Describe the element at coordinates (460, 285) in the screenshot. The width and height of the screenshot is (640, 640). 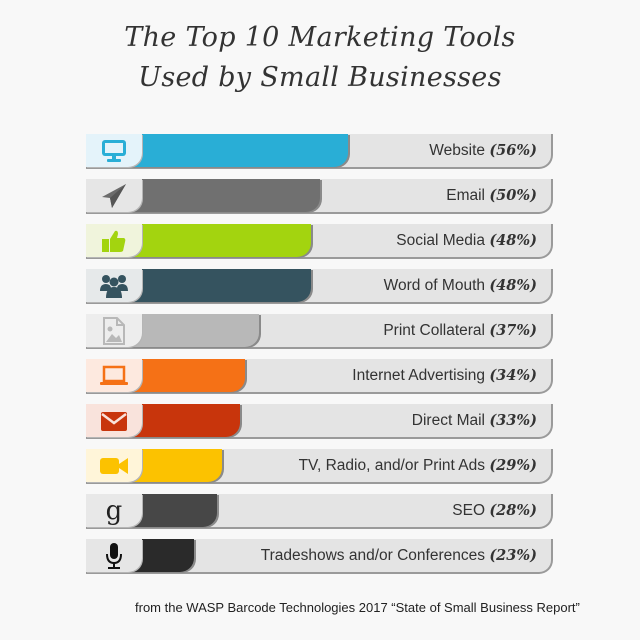
I see `bar-label: Word of Mouth (48%)` at that location.